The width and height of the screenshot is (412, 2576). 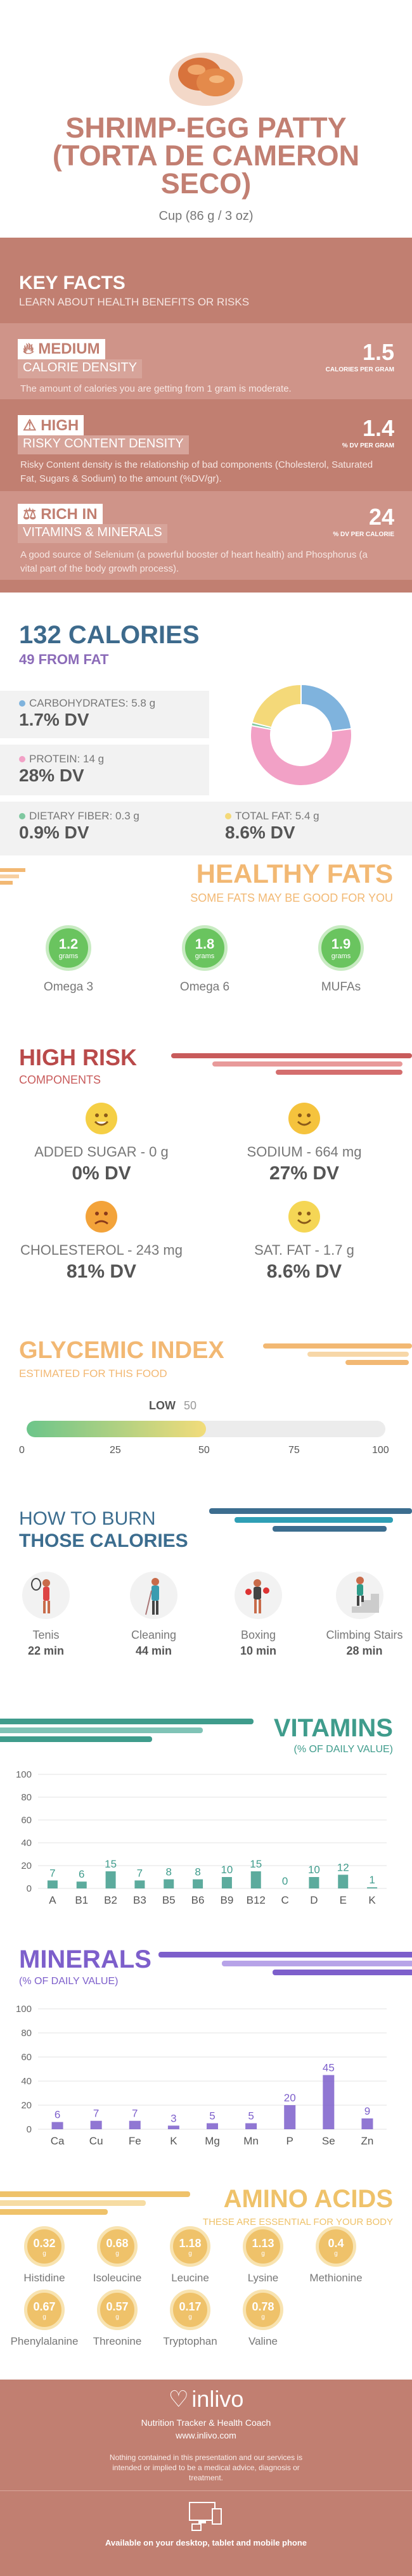 I want to click on bar-value-label: 10, so click(x=227, y=1870).